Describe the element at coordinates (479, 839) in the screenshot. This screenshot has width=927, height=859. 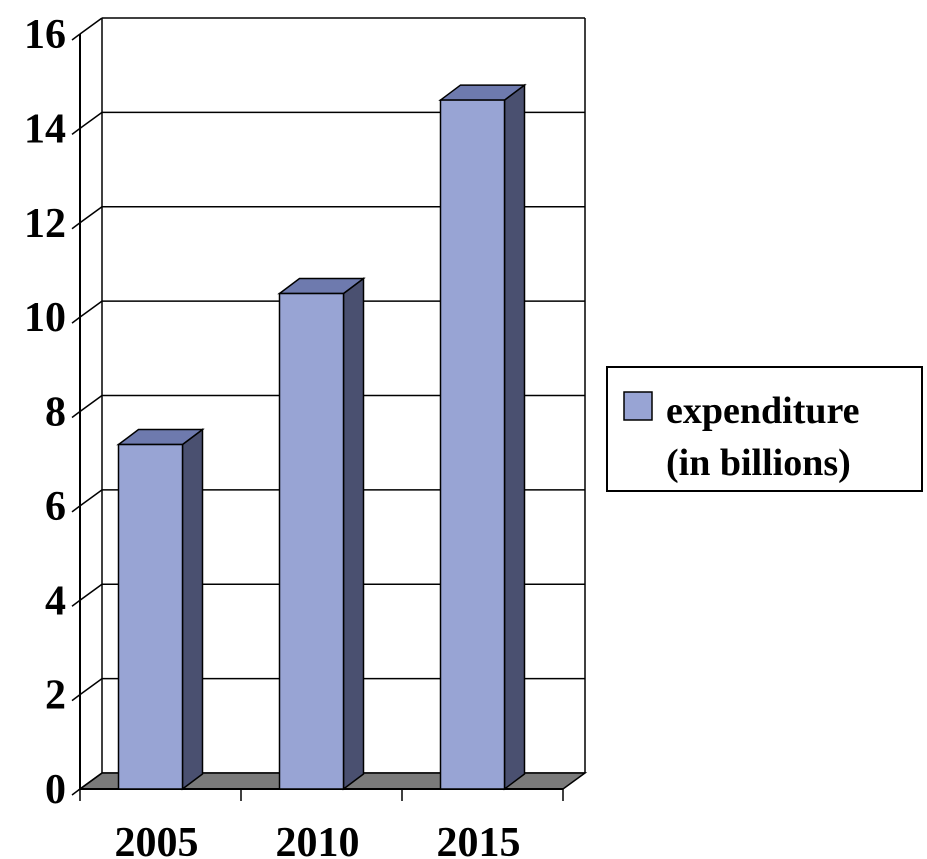
I see `x-category-label: 2015` at that location.